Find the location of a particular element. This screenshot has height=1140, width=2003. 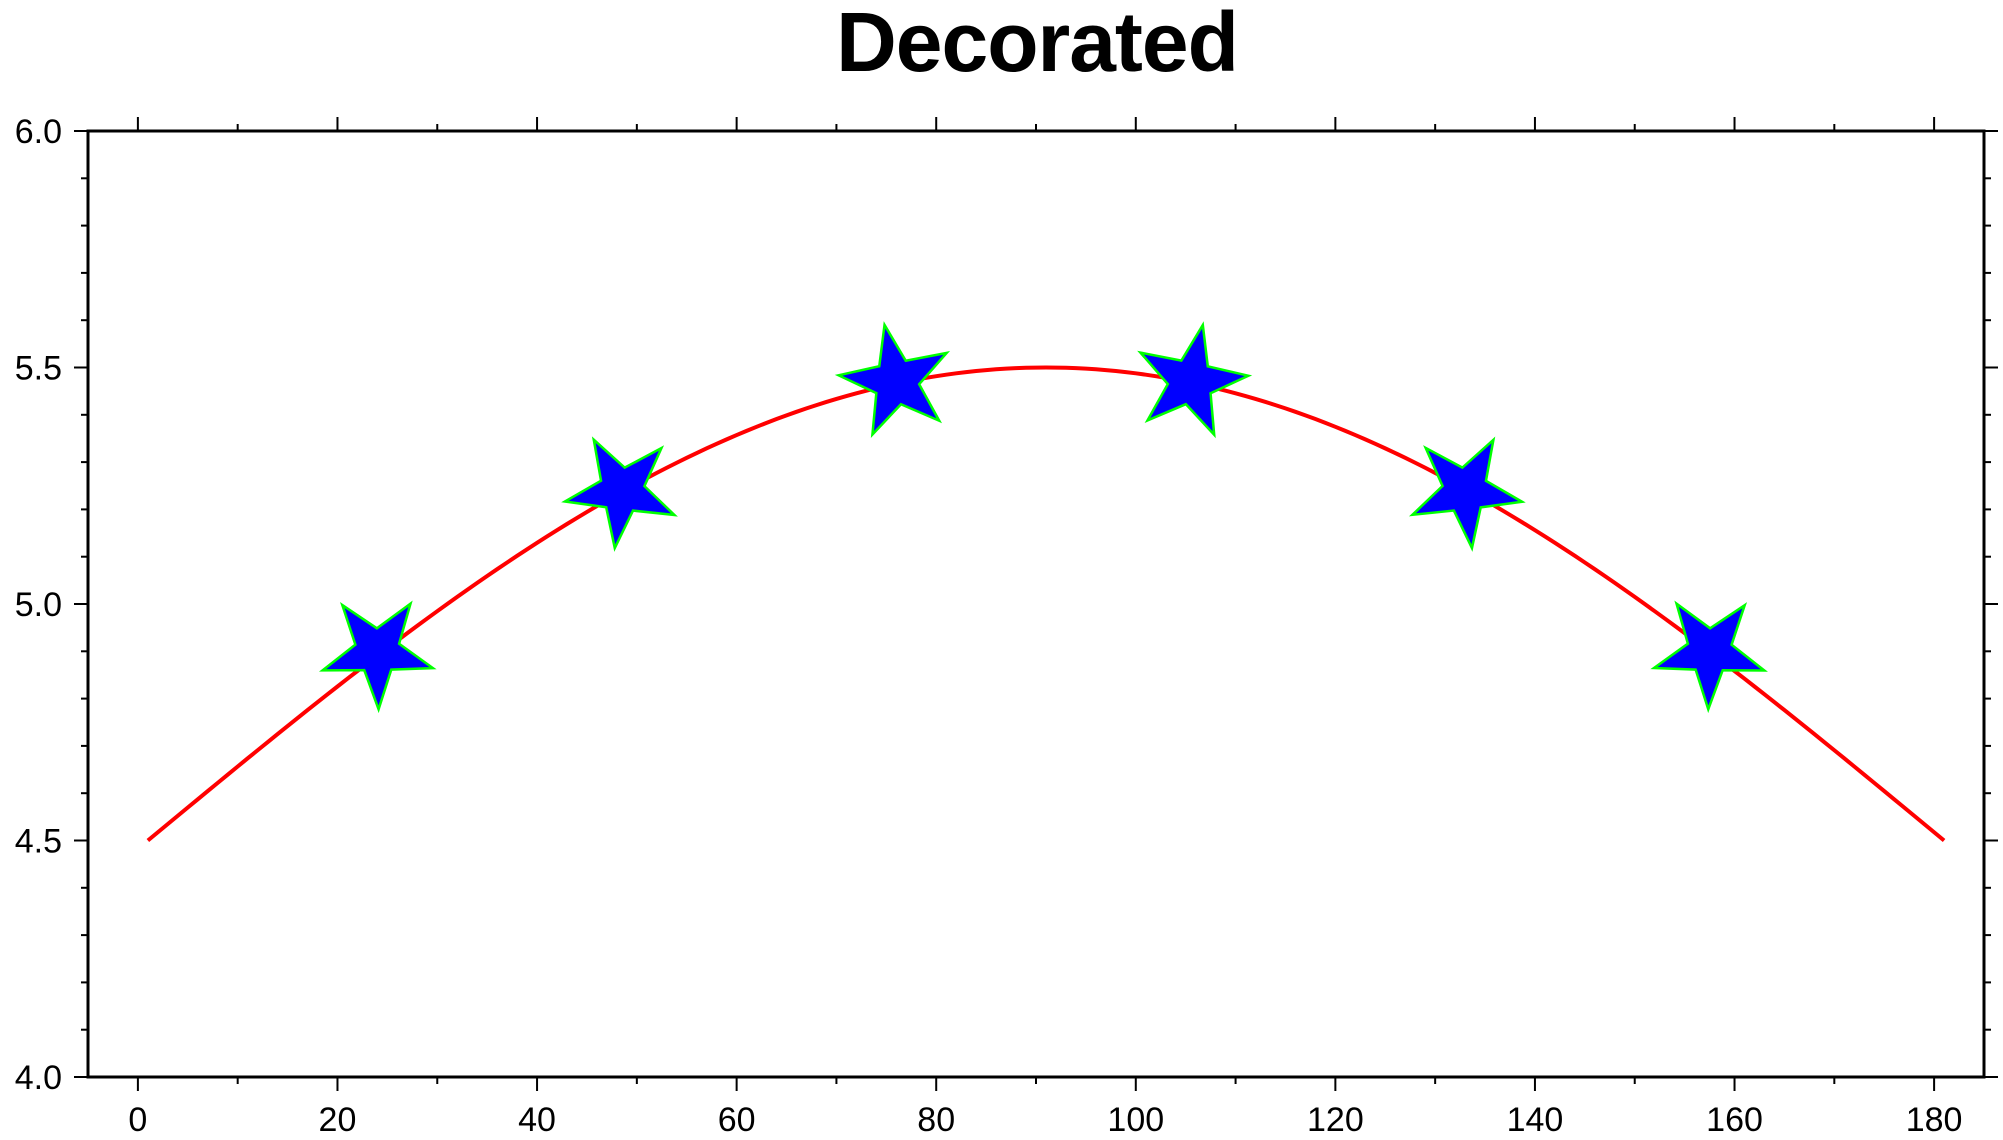

x-tick-label: 0 is located at coordinates (137, 1120).